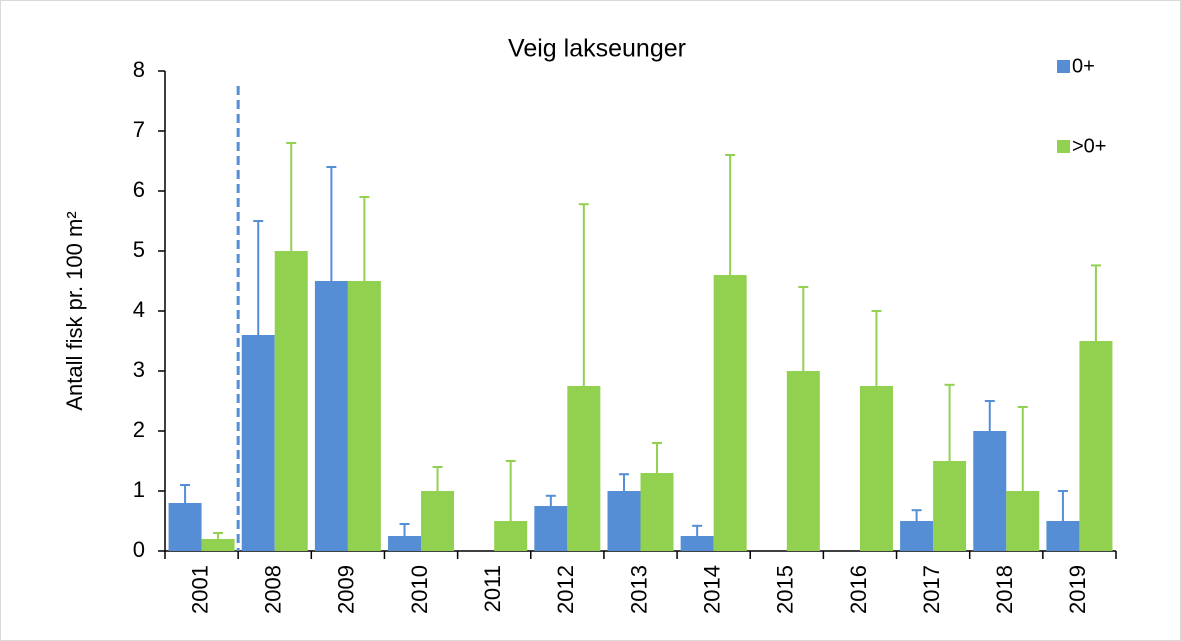  I want to click on x-tick-label: 2018, so click(1004, 589).